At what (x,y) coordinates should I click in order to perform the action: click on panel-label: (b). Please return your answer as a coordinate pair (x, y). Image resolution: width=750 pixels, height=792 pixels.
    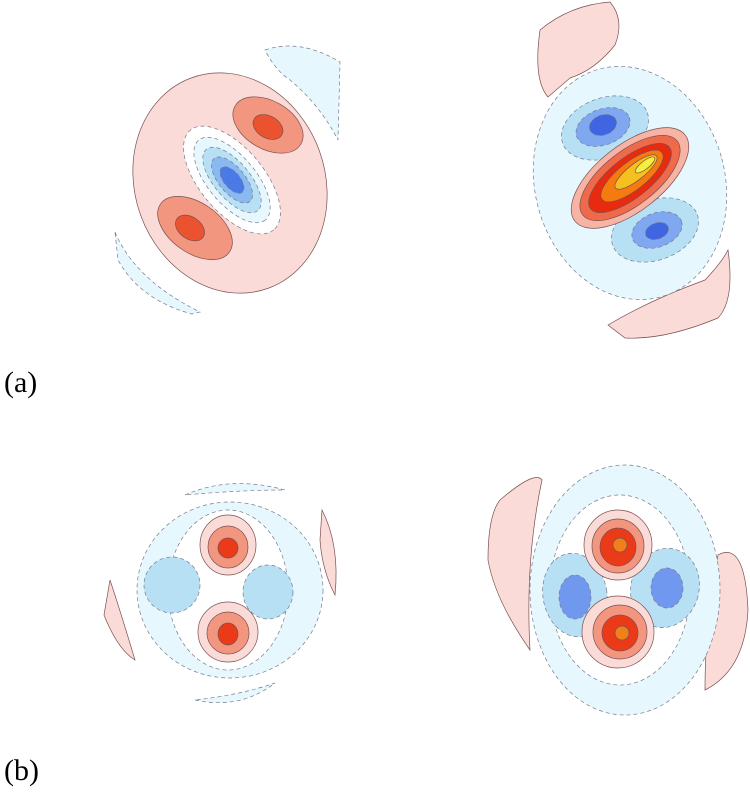
    Looking at the image, I should click on (21, 770).